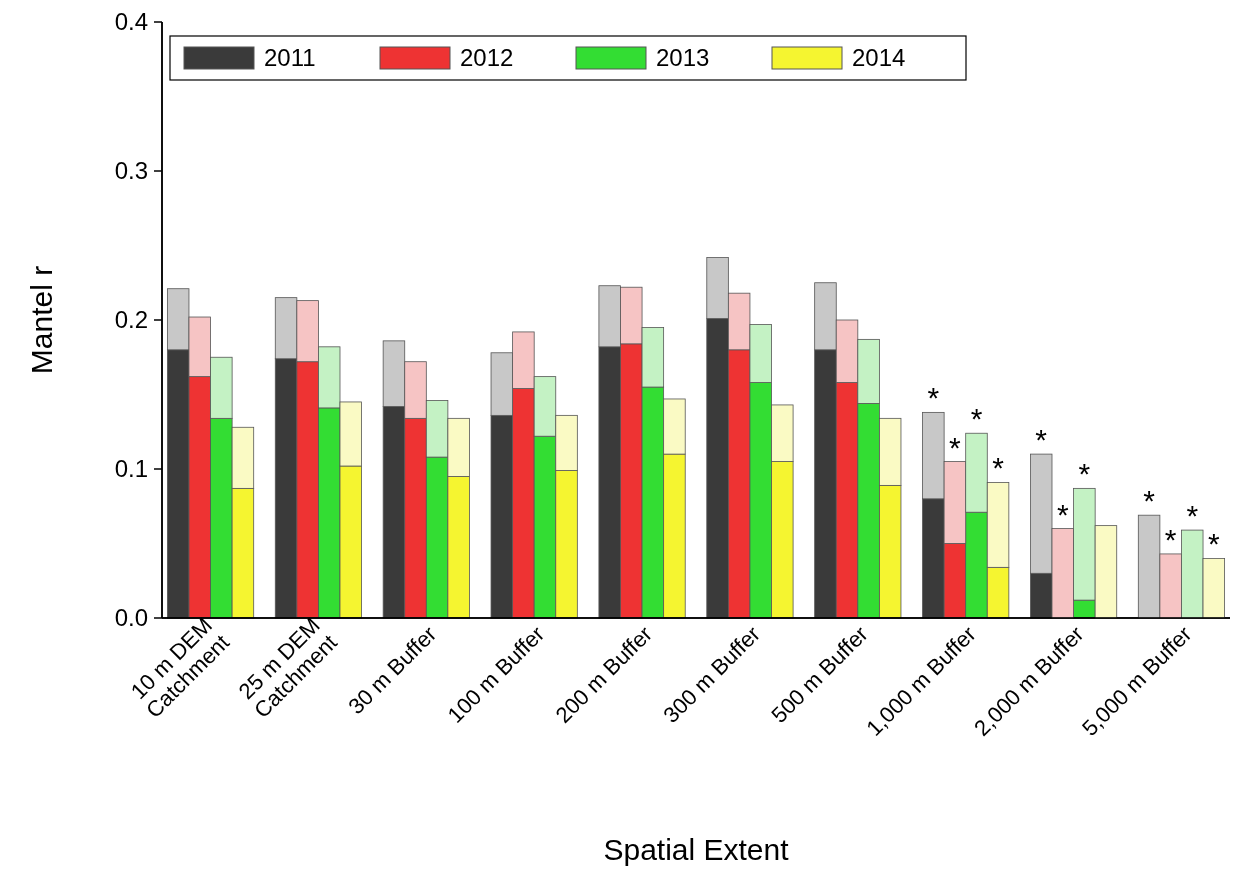  What do you see at coordinates (131, 171) in the screenshot?
I see `y-tick-label: 0.3` at bounding box center [131, 171].